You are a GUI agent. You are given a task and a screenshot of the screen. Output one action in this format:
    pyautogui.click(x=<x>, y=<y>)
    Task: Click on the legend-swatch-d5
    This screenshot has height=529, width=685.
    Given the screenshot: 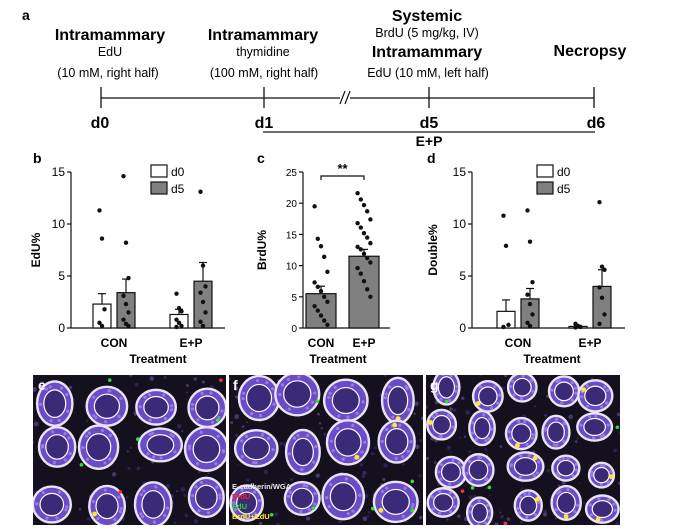 What is the action you would take?
    pyautogui.click(x=545, y=188)
    